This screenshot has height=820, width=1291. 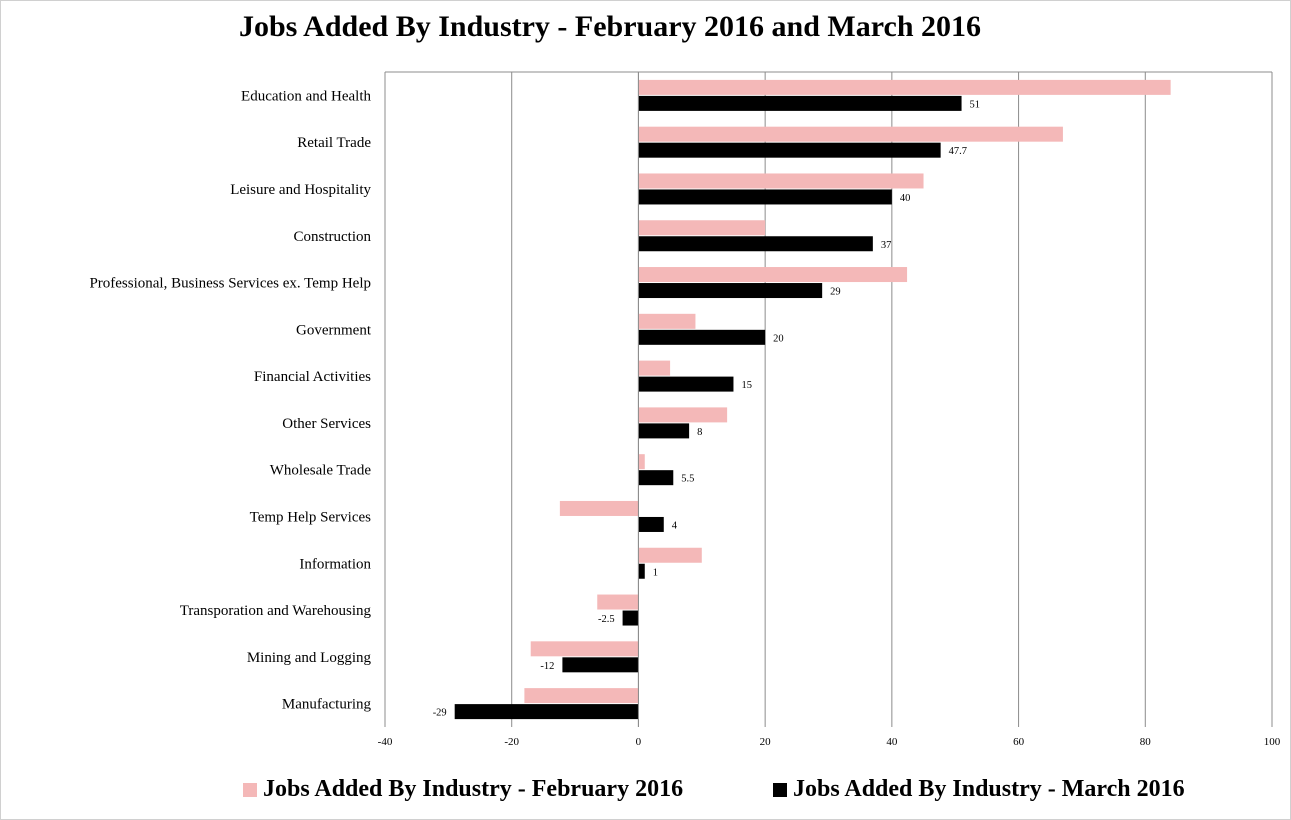 I want to click on data-label-march: 51, so click(x=975, y=104).